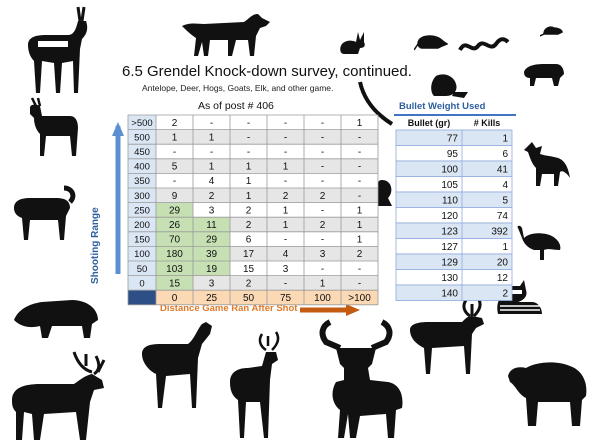 The image size is (590, 443). I want to click on column-label: 50, so click(249, 298).